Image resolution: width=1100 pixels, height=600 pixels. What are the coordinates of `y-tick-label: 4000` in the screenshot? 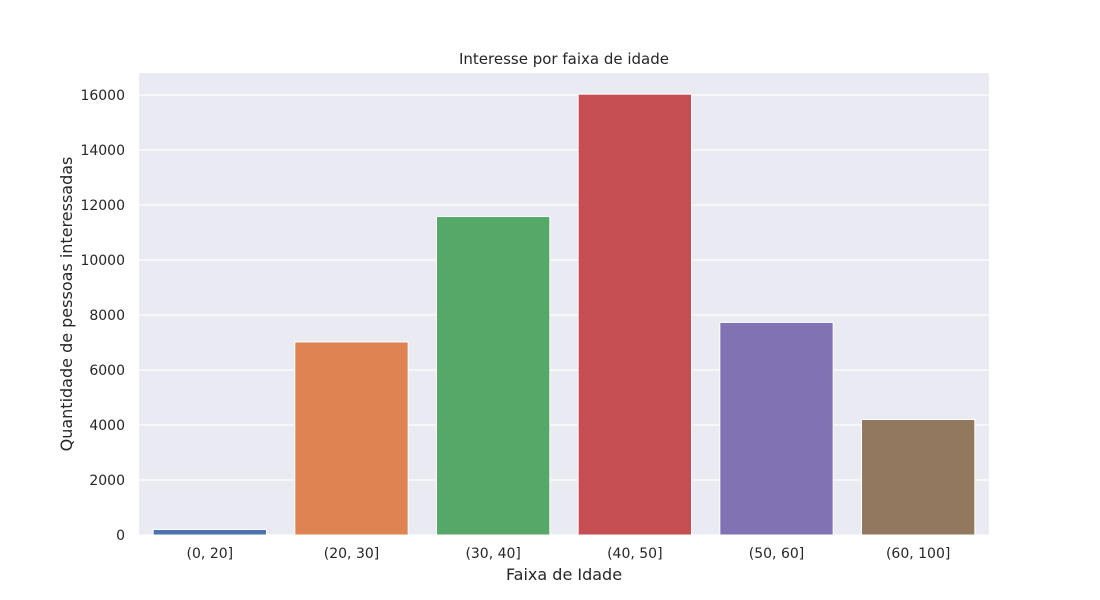 It's located at (107, 426).